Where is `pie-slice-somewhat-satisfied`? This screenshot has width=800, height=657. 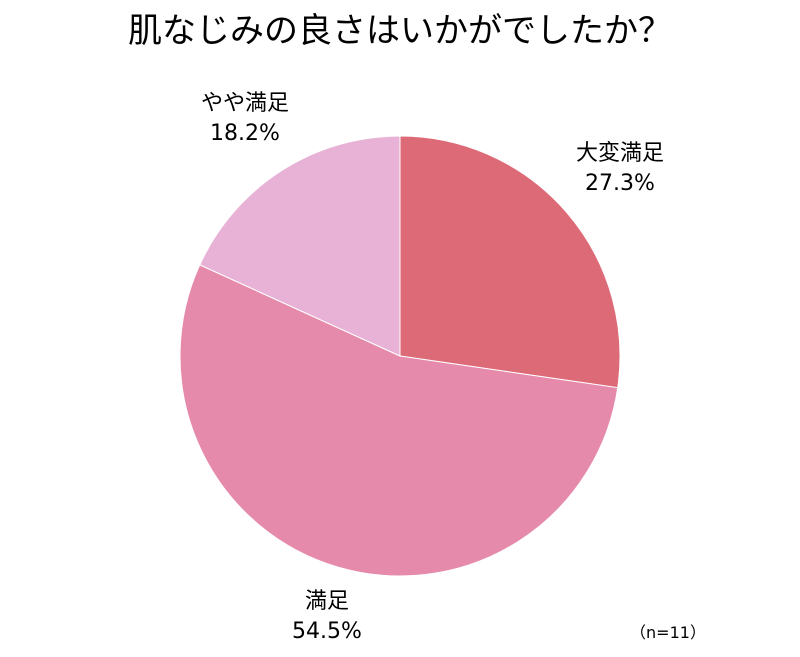
pie-slice-somewhat-satisfied is located at coordinates (300, 246).